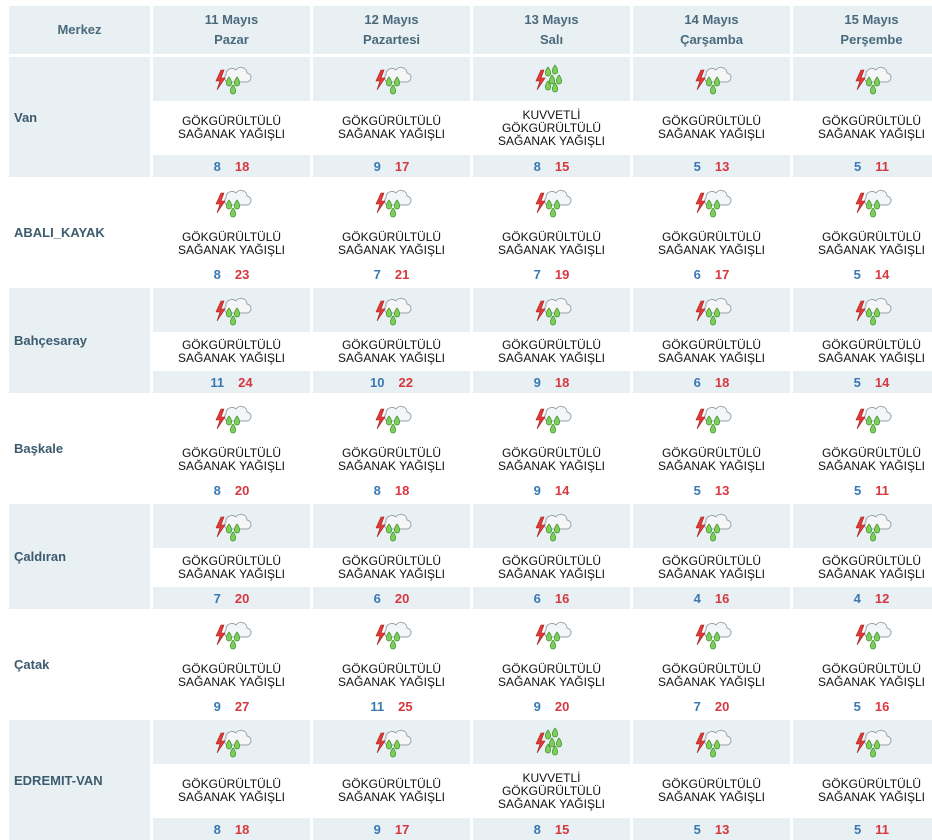 Image resolution: width=932 pixels, height=840 pixels. Describe the element at coordinates (391, 706) in the screenshot. I see `temperature-cell: 11 25` at that location.